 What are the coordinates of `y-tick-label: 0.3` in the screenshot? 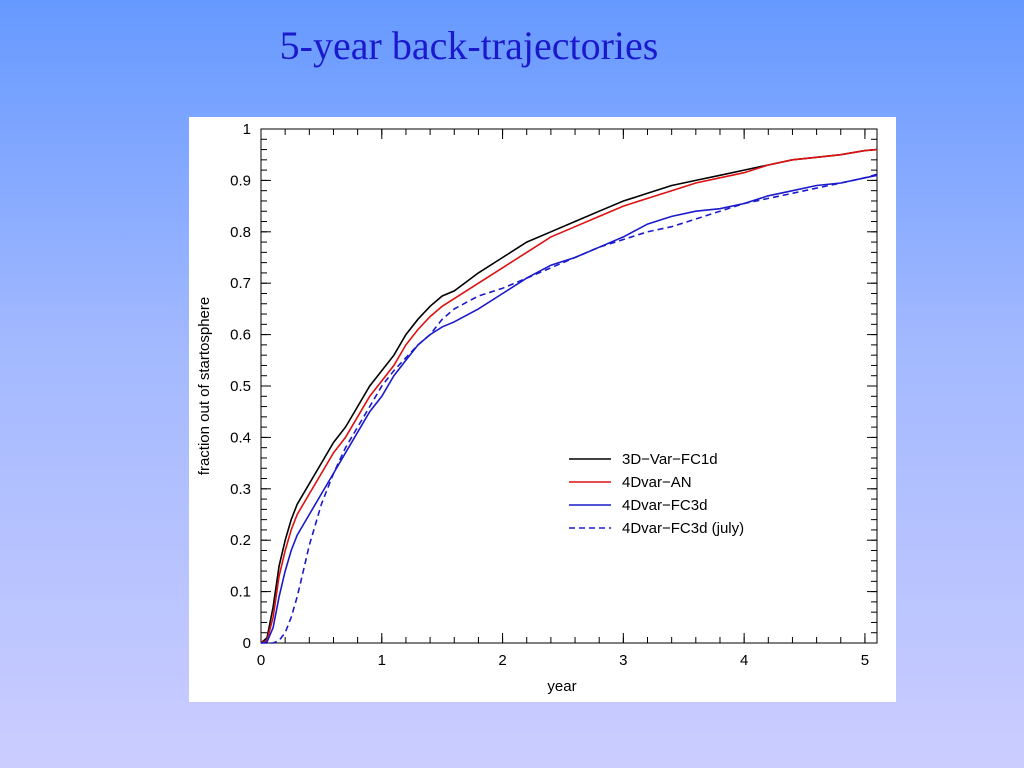 It's located at (240, 489).